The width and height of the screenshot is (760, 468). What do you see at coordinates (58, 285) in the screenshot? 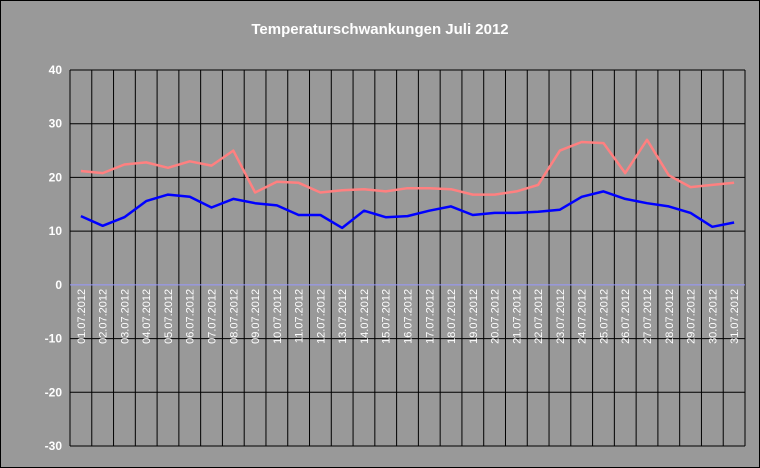
I see `y-tick-label: 0` at bounding box center [58, 285].